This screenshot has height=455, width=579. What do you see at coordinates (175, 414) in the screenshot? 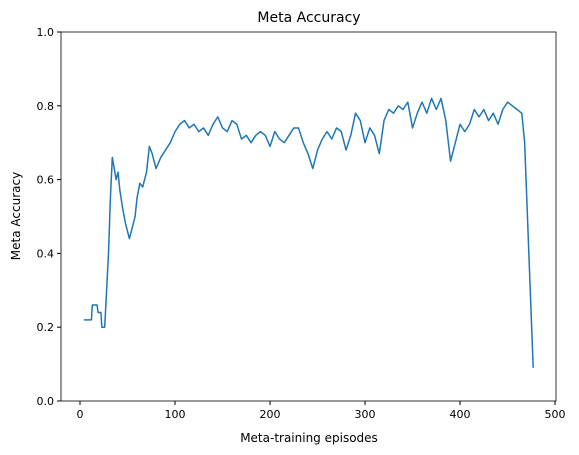
I see `x-tick-label: 100` at bounding box center [175, 414].